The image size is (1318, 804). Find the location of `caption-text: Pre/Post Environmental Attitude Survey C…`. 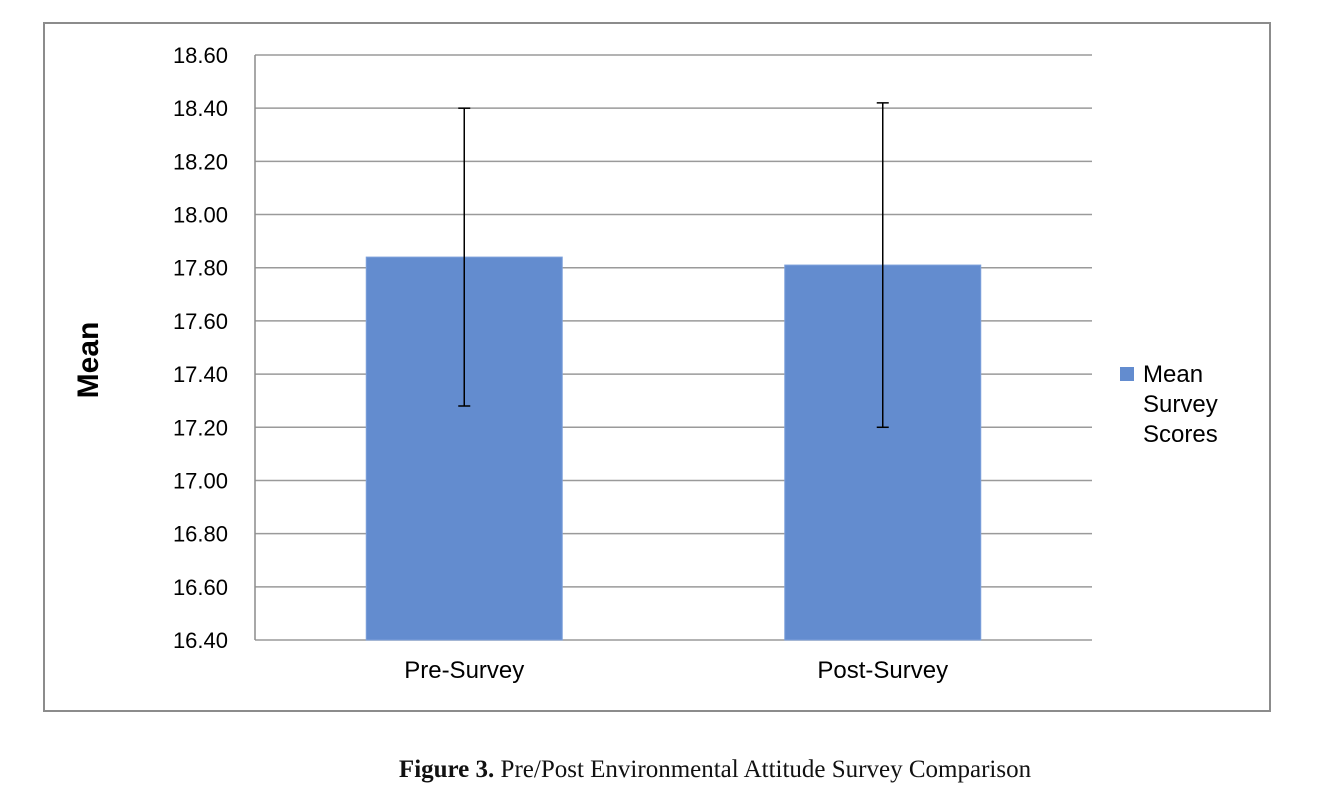

caption-text: Pre/Post Environmental Attitude Survey C… is located at coordinates (763, 769).